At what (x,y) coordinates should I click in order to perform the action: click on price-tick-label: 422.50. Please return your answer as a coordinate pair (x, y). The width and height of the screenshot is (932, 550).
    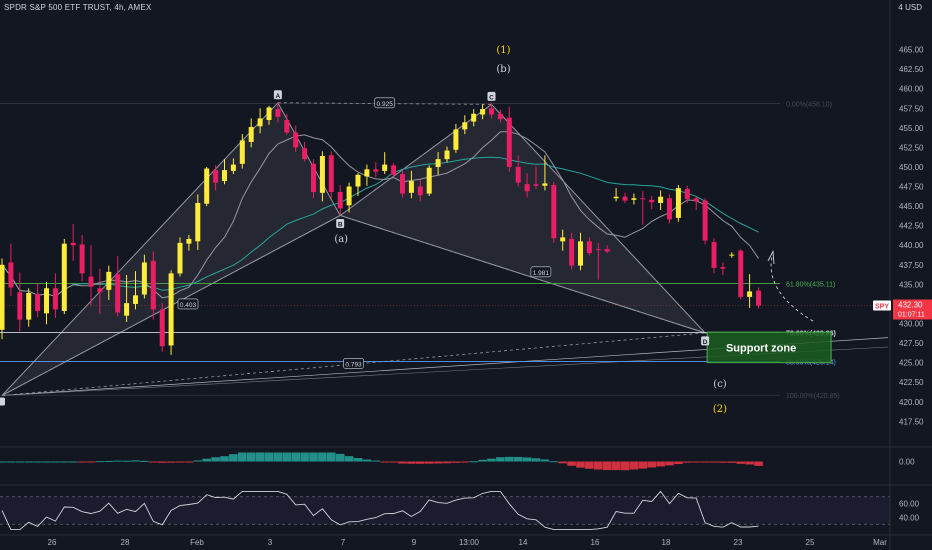
    Looking at the image, I should click on (911, 382).